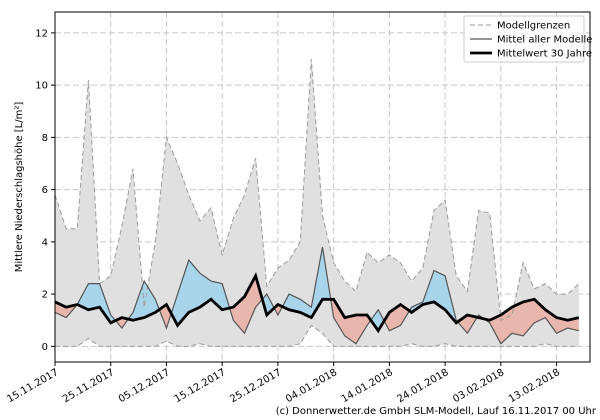 This screenshot has height=420, width=600. Describe the element at coordinates (200, 386) in the screenshot. I see `x-tick-label: 15.12.2017` at that location.